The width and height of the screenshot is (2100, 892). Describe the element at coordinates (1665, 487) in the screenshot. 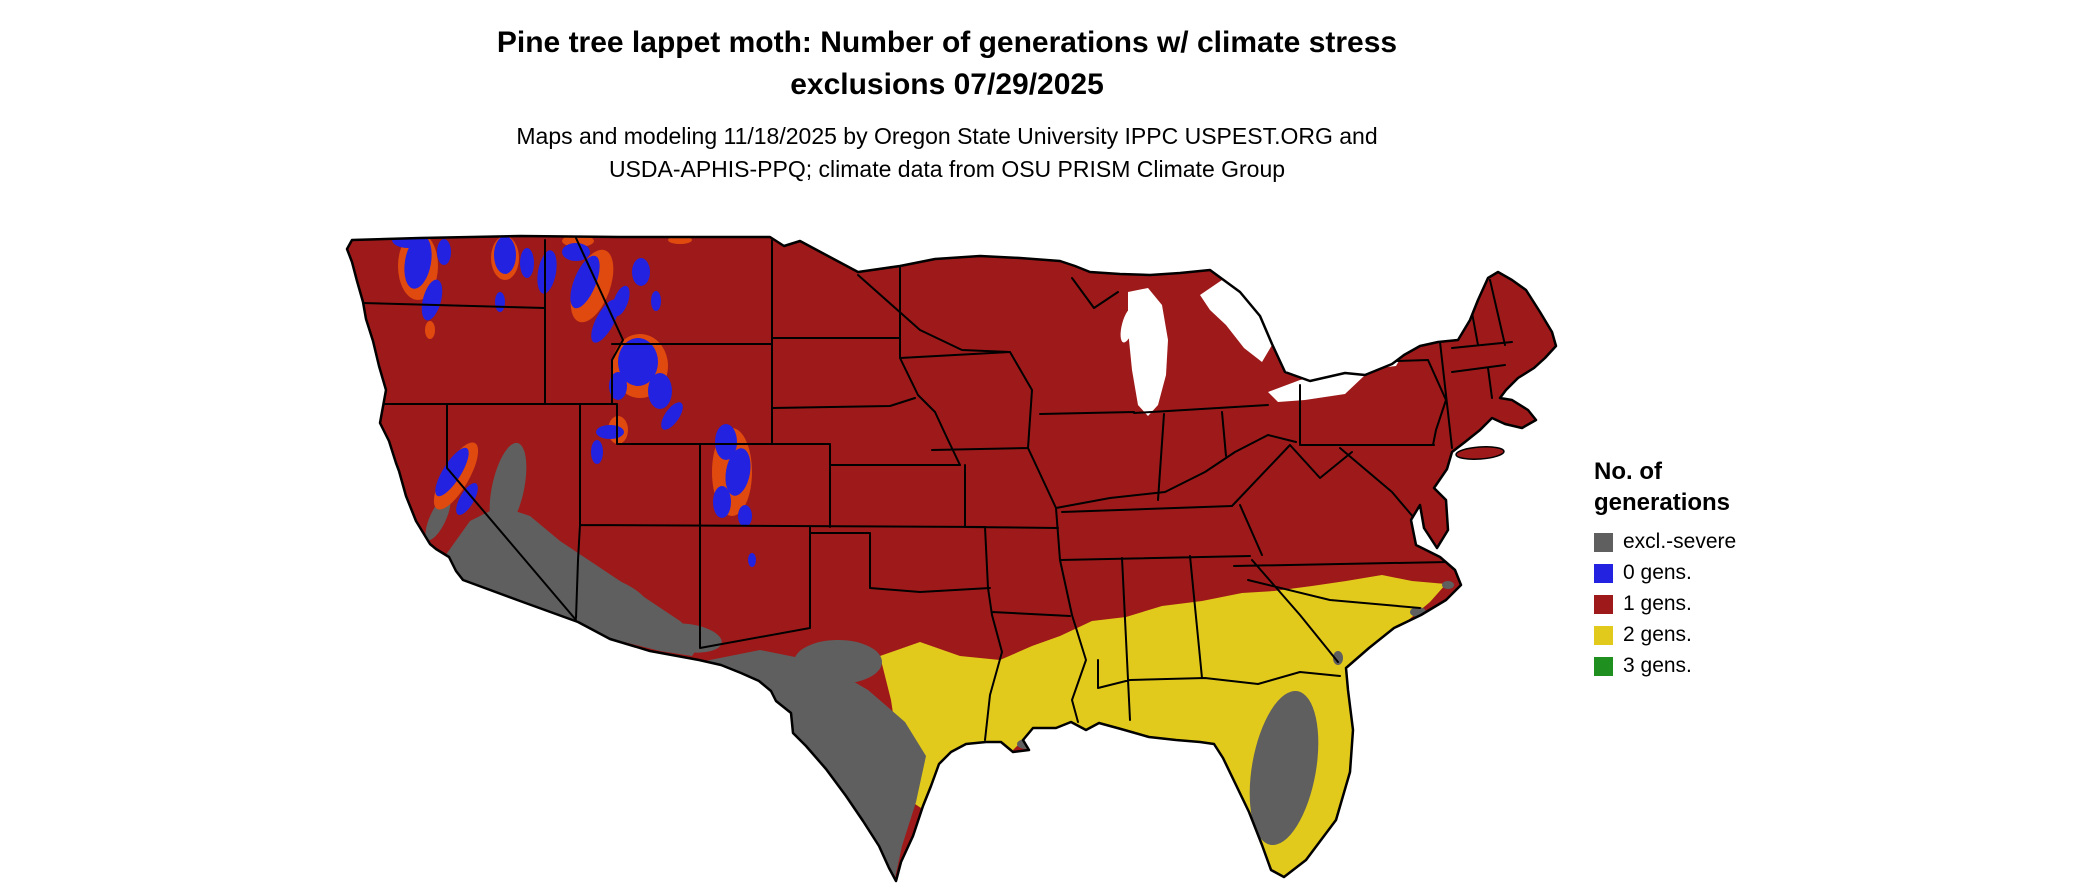

I see `legend-title: No. of generations` at that location.